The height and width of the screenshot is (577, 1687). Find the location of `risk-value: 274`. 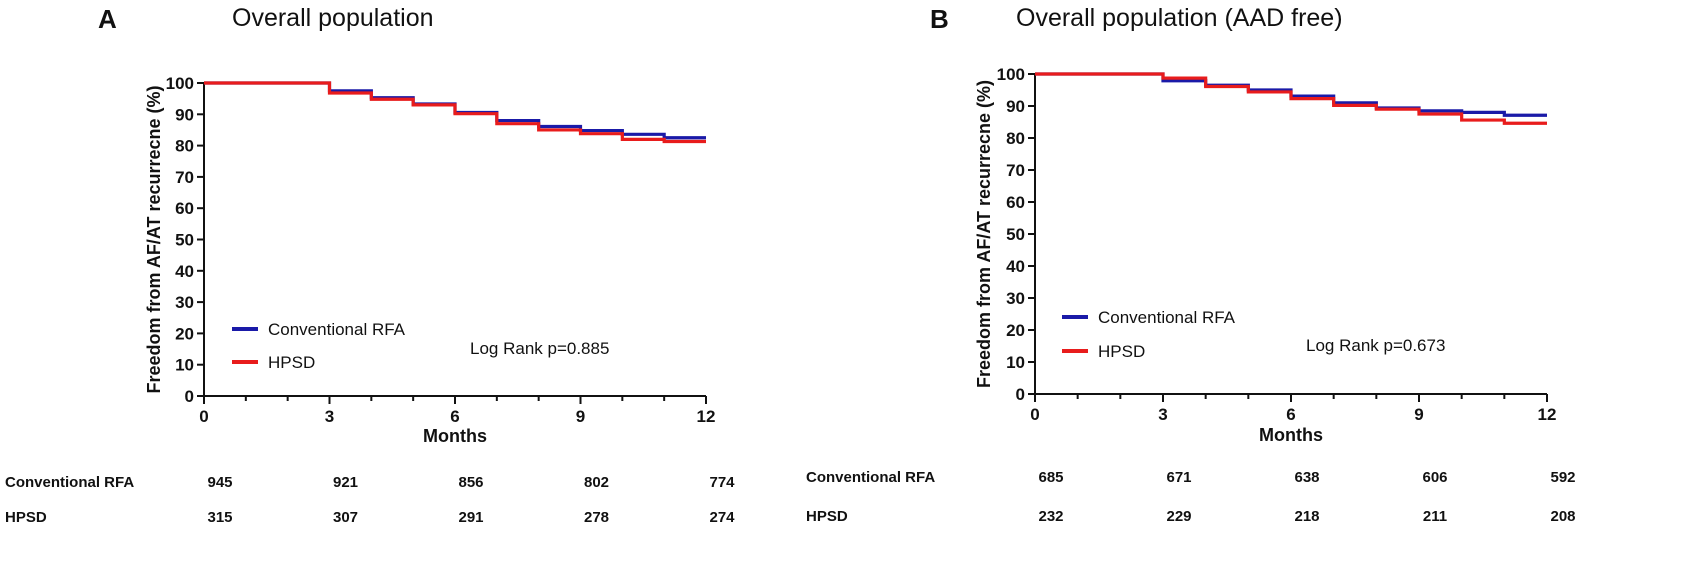

risk-value: 274 is located at coordinates (722, 517).